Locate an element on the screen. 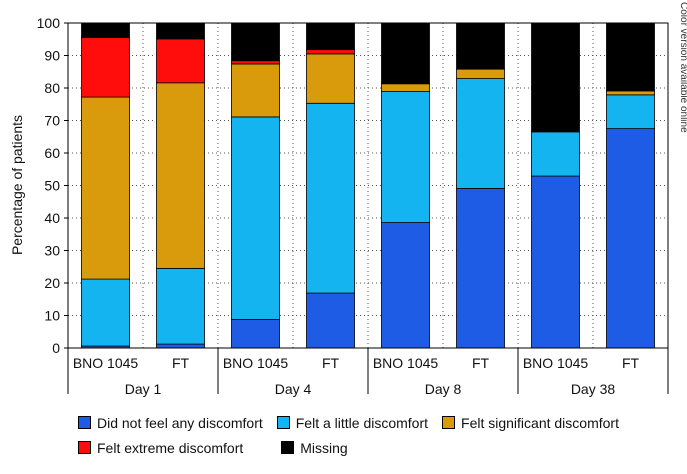 This screenshot has height=474, width=687. legend-row-2: Felt extreme discomfort Missing is located at coordinates (378, 447).